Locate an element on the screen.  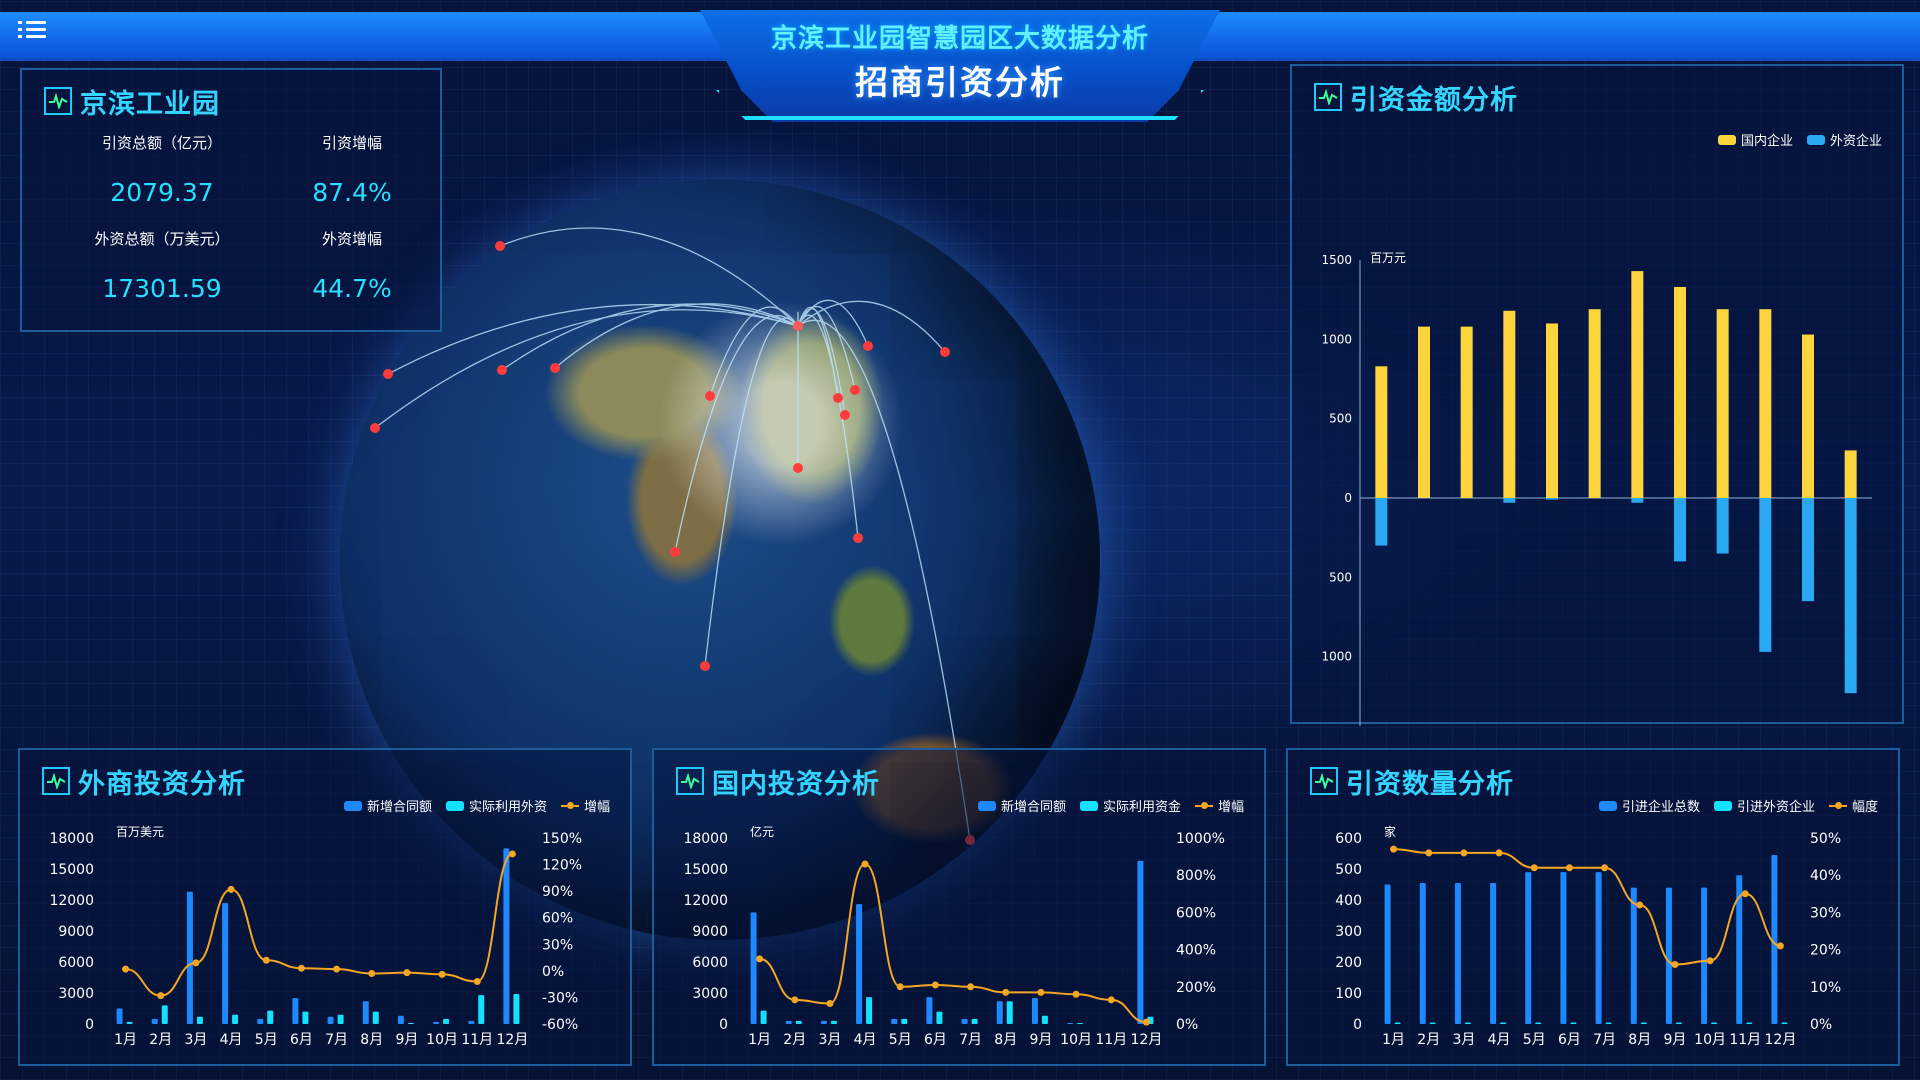
legend-label: 新增合同额 is located at coordinates (399, 807).